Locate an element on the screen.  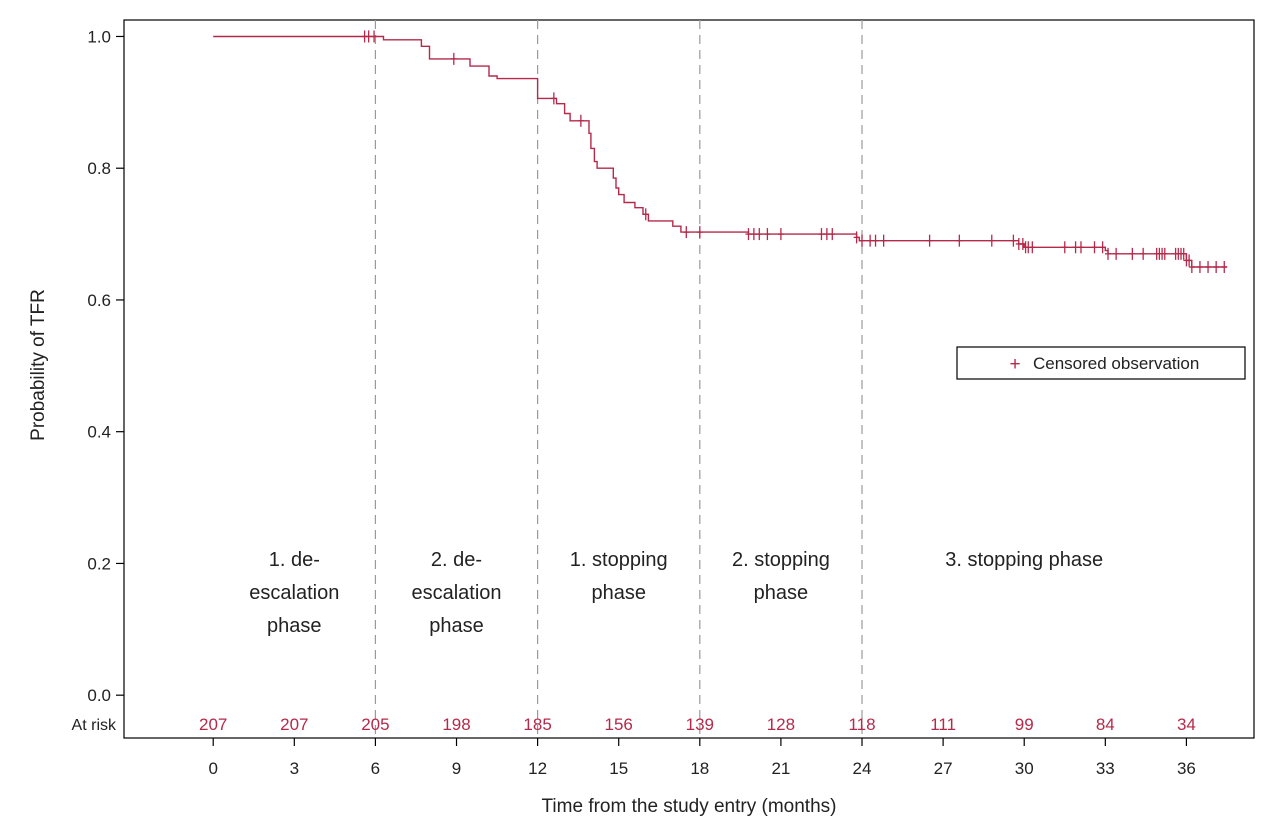
x-tick-label: 3 is located at coordinates (294, 768).